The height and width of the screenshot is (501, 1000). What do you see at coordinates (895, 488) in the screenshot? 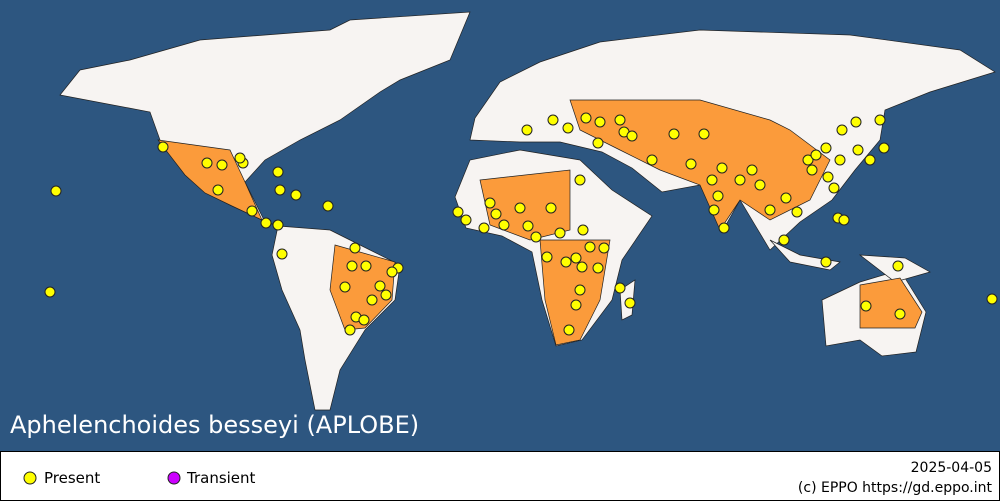
I see `credit: (c) EPPO https://gd.eppo.int` at bounding box center [895, 488].